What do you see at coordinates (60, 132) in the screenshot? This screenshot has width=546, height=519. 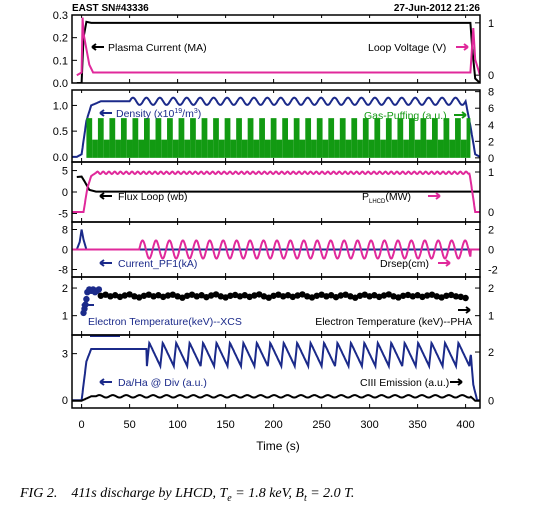 I see `left-tick-label: 0.5` at bounding box center [60, 132].